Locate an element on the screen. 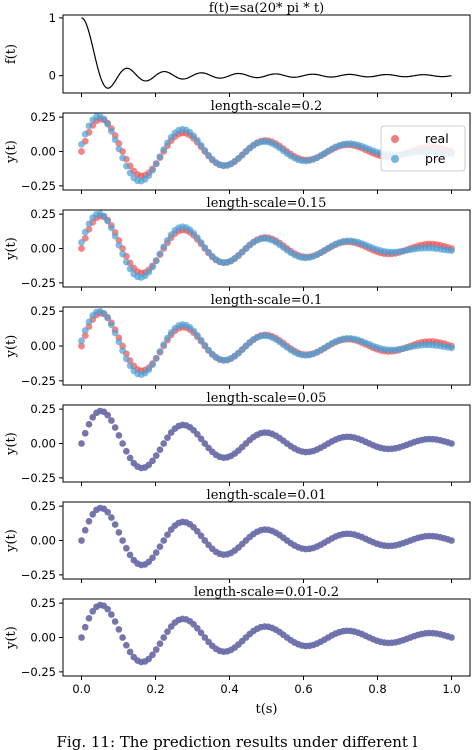 The image size is (474, 750). x-tick-label: 1.0 is located at coordinates (451, 689).